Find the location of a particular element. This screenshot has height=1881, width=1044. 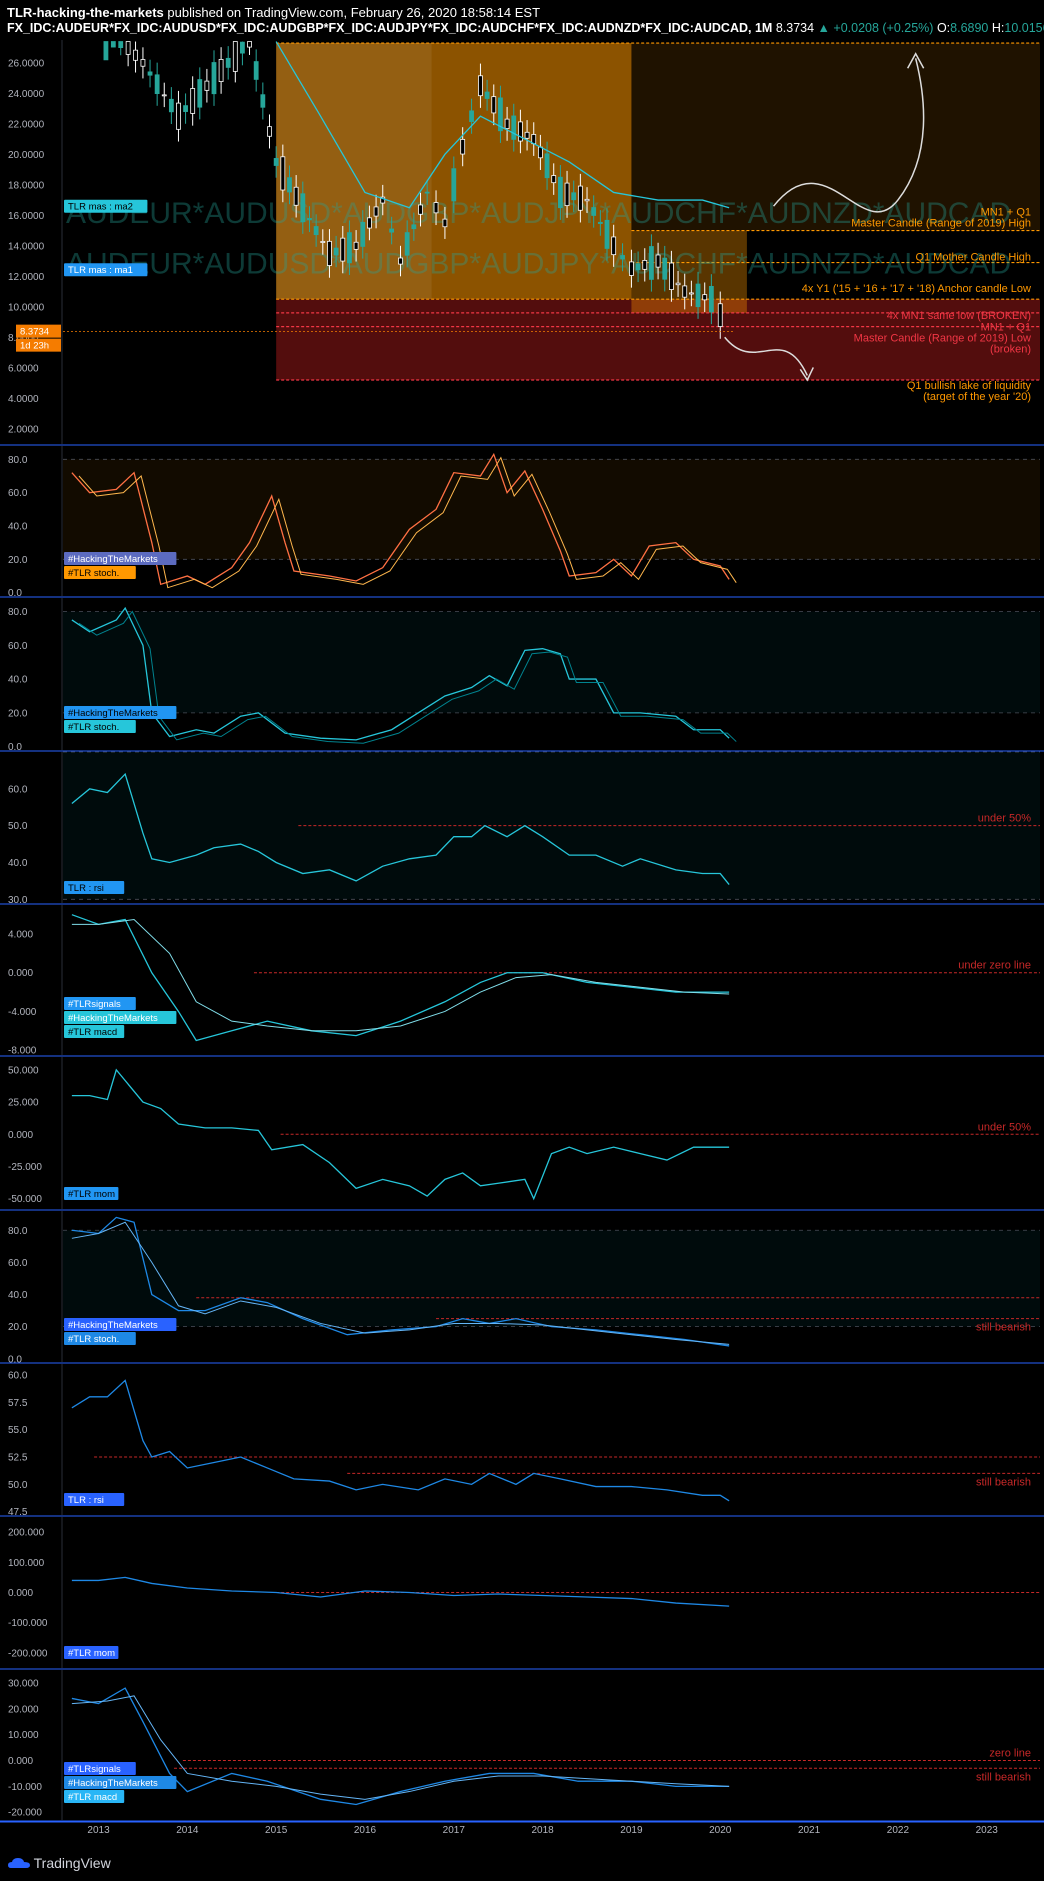

y-tick-label: 0.000 is located at coordinates (20, 973).